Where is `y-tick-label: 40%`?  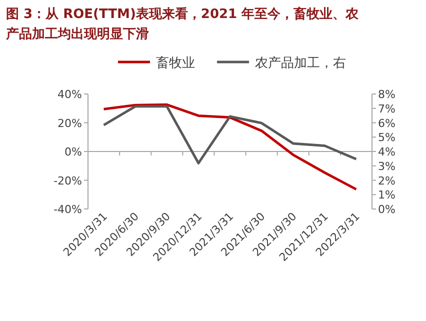
y-tick-label: 40% is located at coordinates (70, 94).